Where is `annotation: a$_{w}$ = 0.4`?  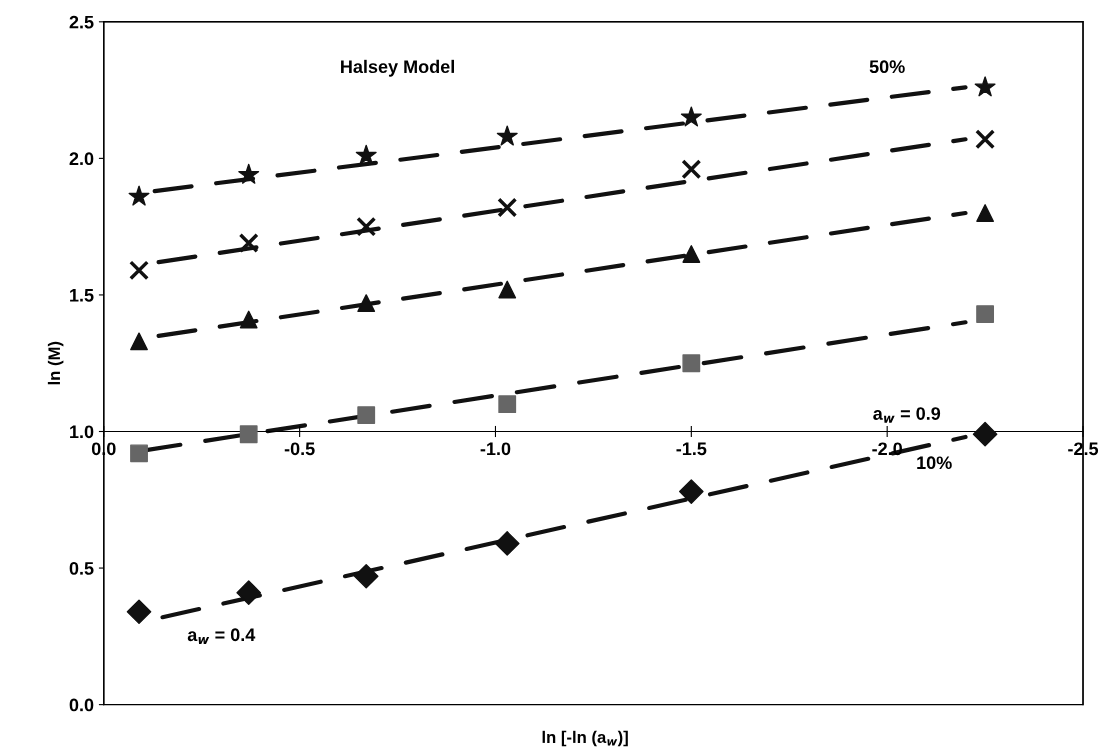 annotation: a$_{w}$ = 0.4 is located at coordinates (221, 636).